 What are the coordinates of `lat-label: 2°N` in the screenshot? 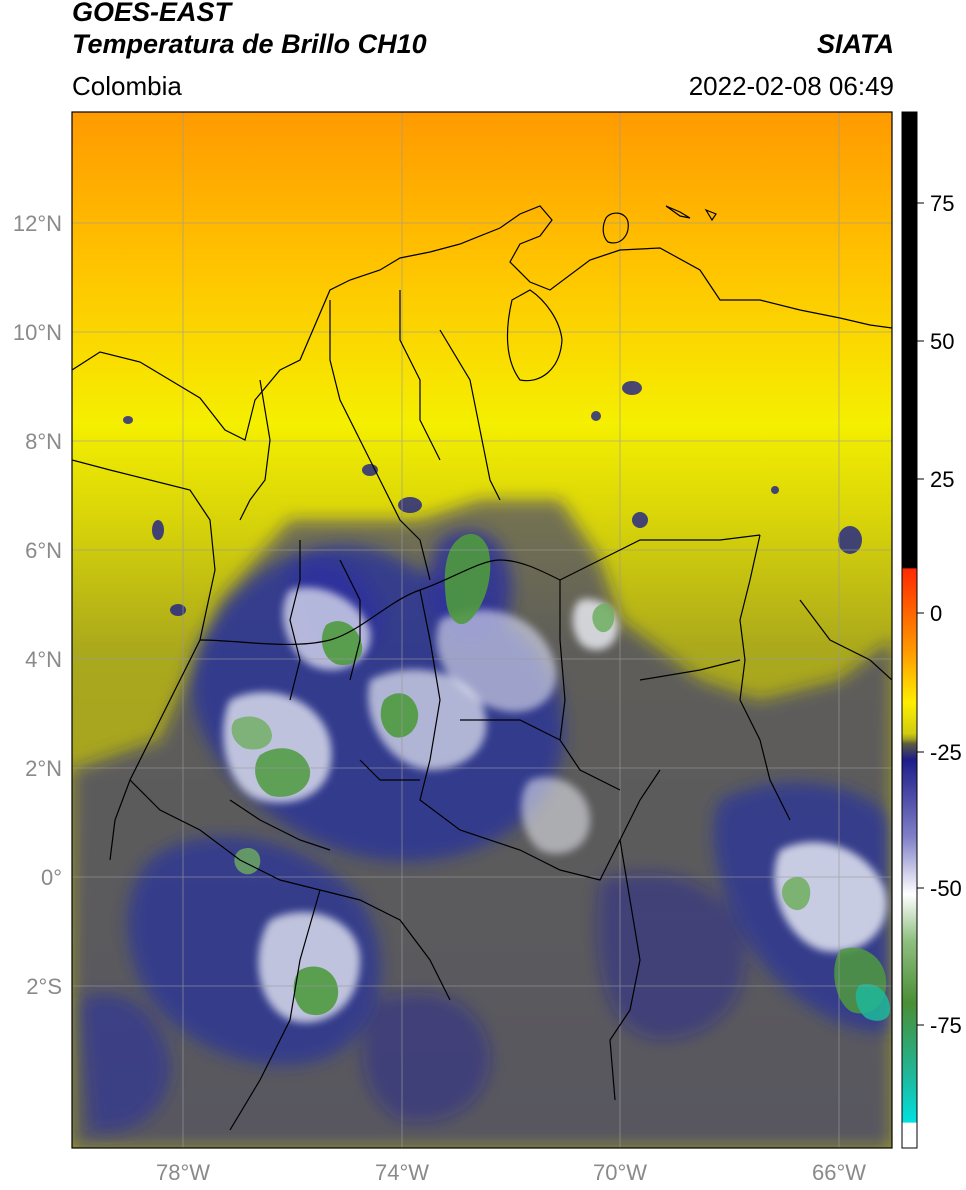 It's located at (43, 768).